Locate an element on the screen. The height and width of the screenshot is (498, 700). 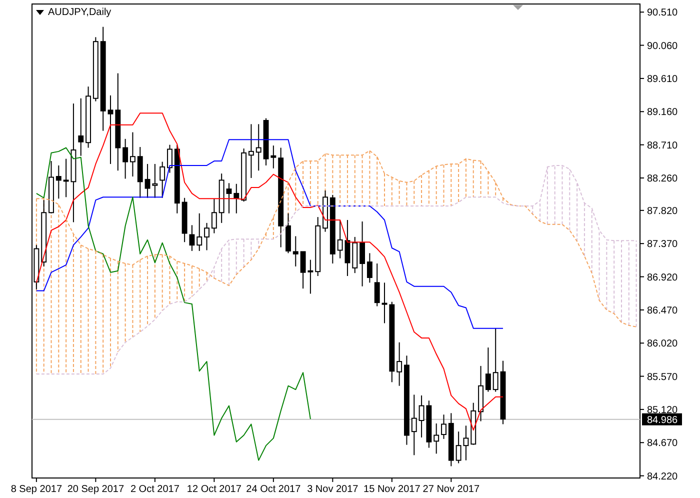
y-tick-label: 90.060 is located at coordinates (662, 46).